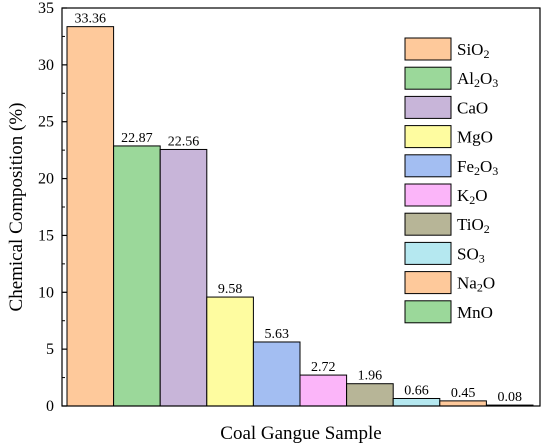  I want to click on y-tick-label: 10, so click(46, 292).